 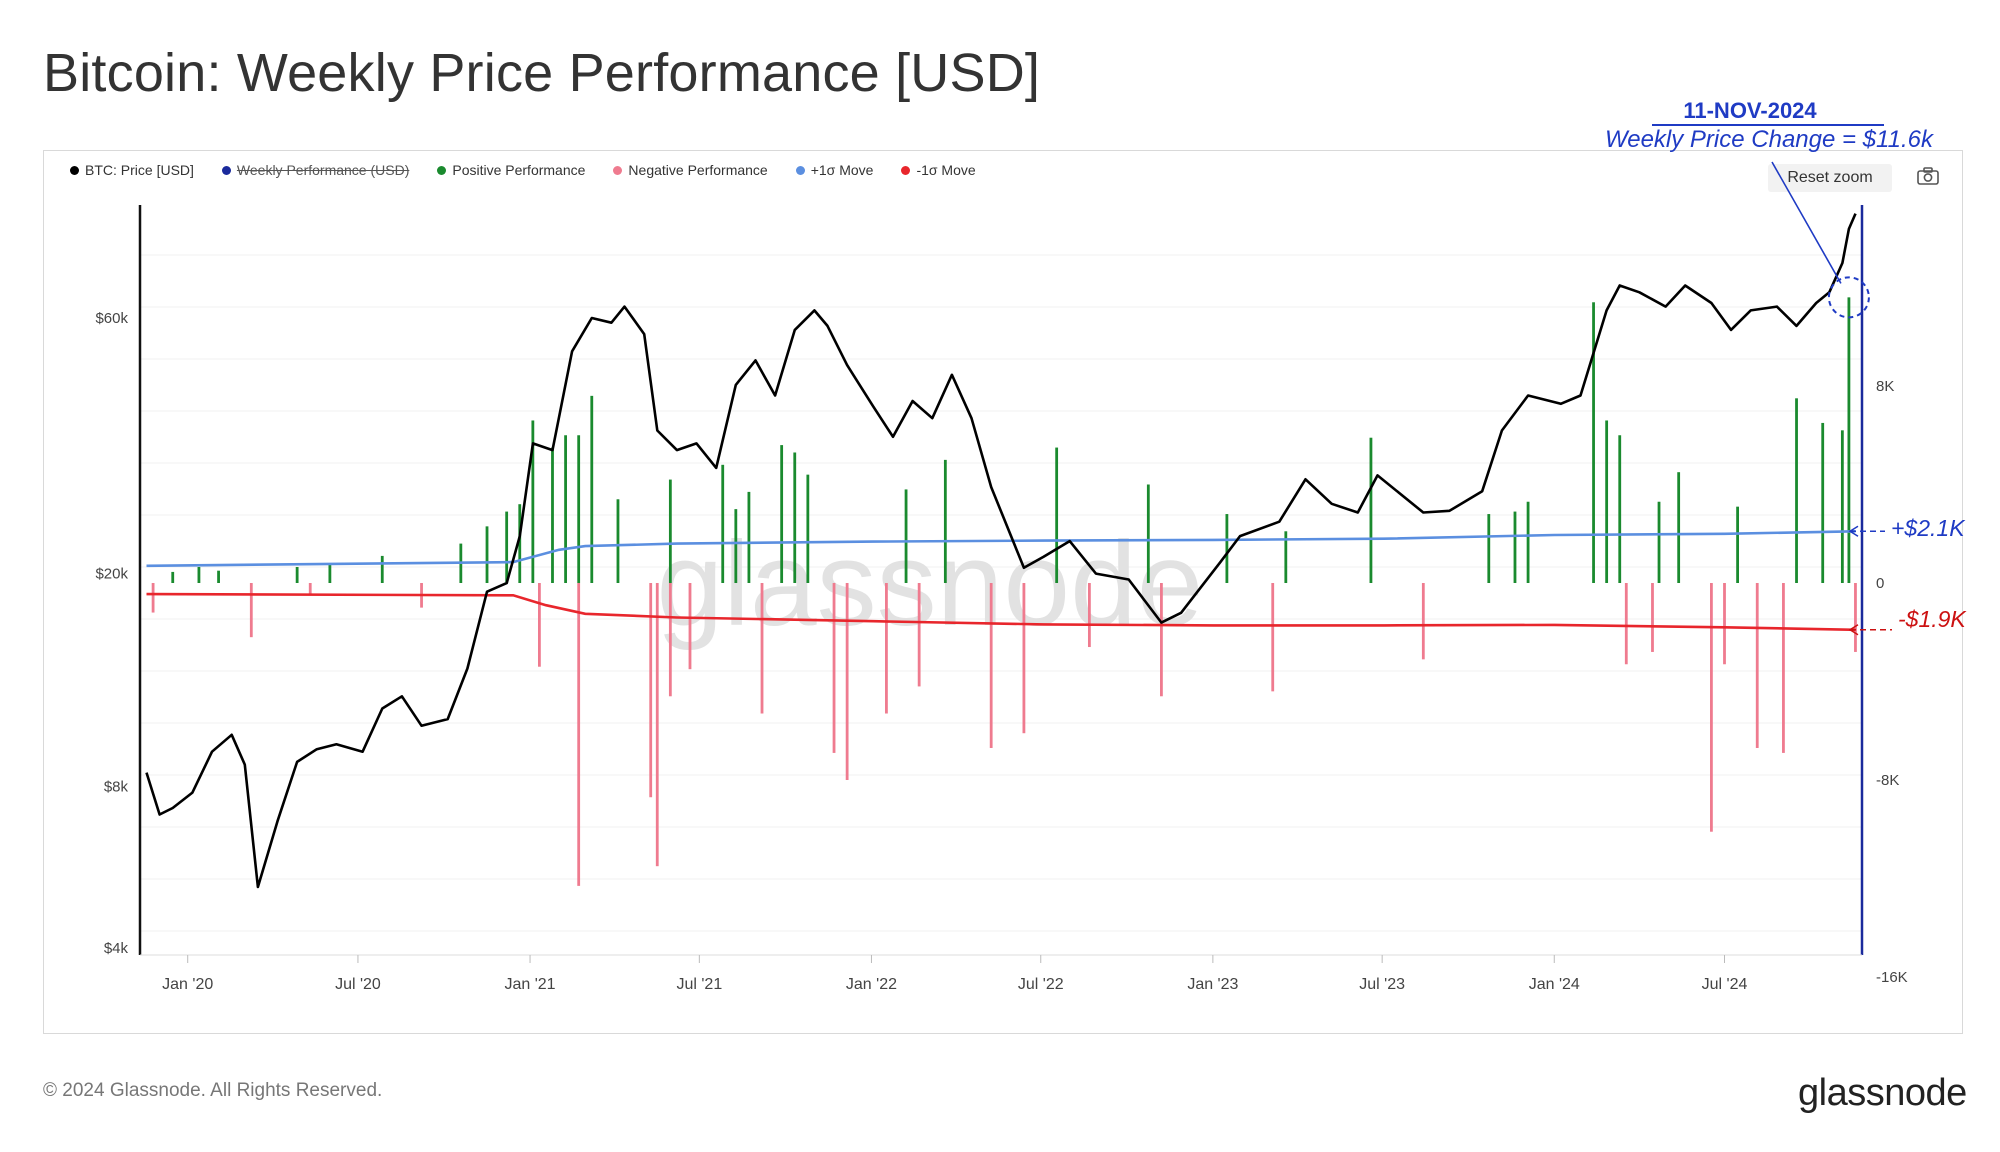 I want to click on plus-sigma-line, so click(x=1001, y=549).